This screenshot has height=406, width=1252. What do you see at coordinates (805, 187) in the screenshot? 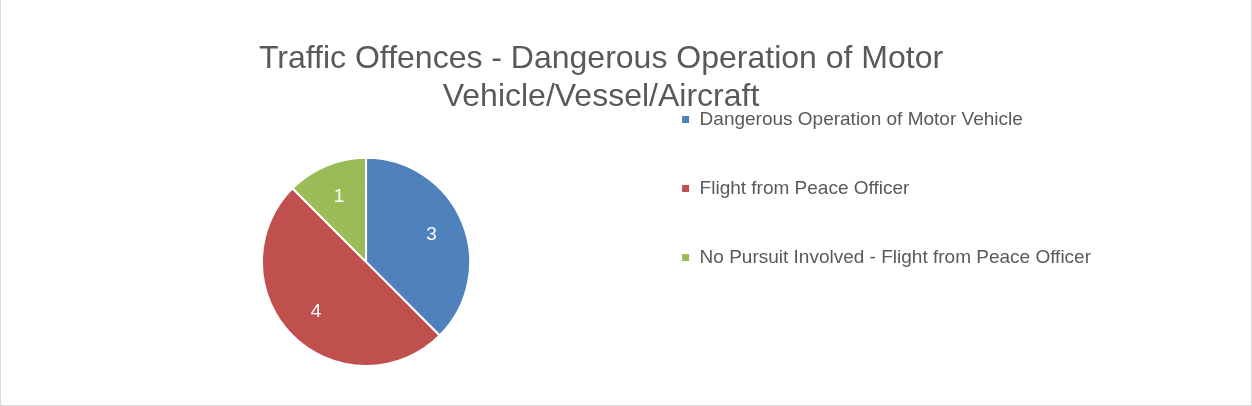
I see `legend-label: Flight from Peace Officer` at bounding box center [805, 187].